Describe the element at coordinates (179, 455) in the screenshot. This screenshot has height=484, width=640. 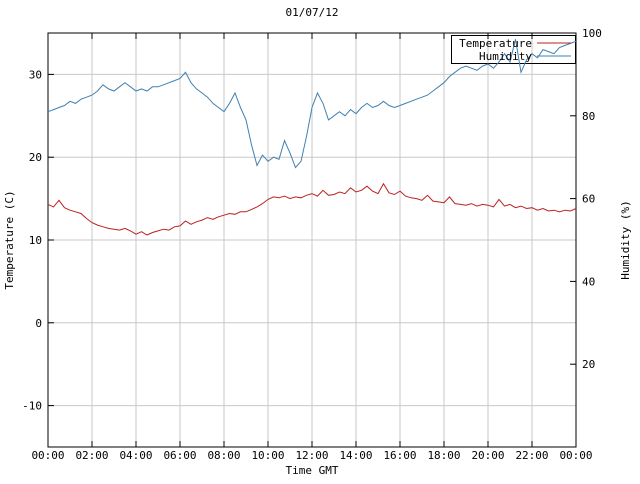
I see `x-tick-label: 06:00` at that location.